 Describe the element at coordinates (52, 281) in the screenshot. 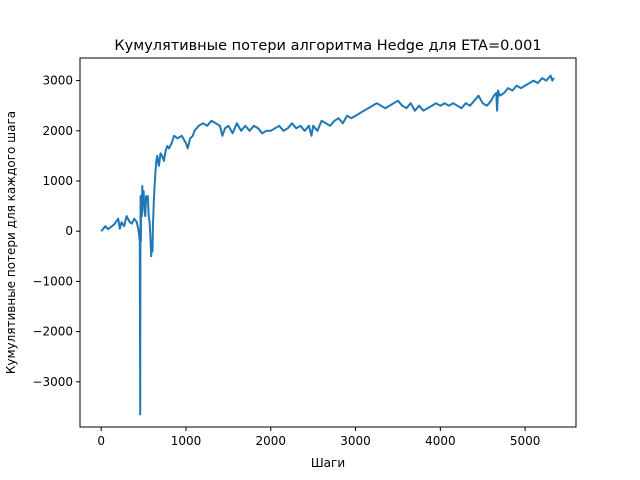

I see `y-tick-label: −1000` at that location.